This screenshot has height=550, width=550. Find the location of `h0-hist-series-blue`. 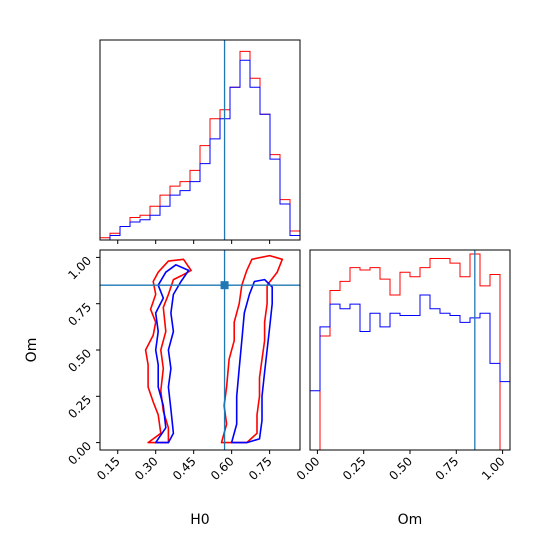

h0-hist-series-blue is located at coordinates (200, 150).